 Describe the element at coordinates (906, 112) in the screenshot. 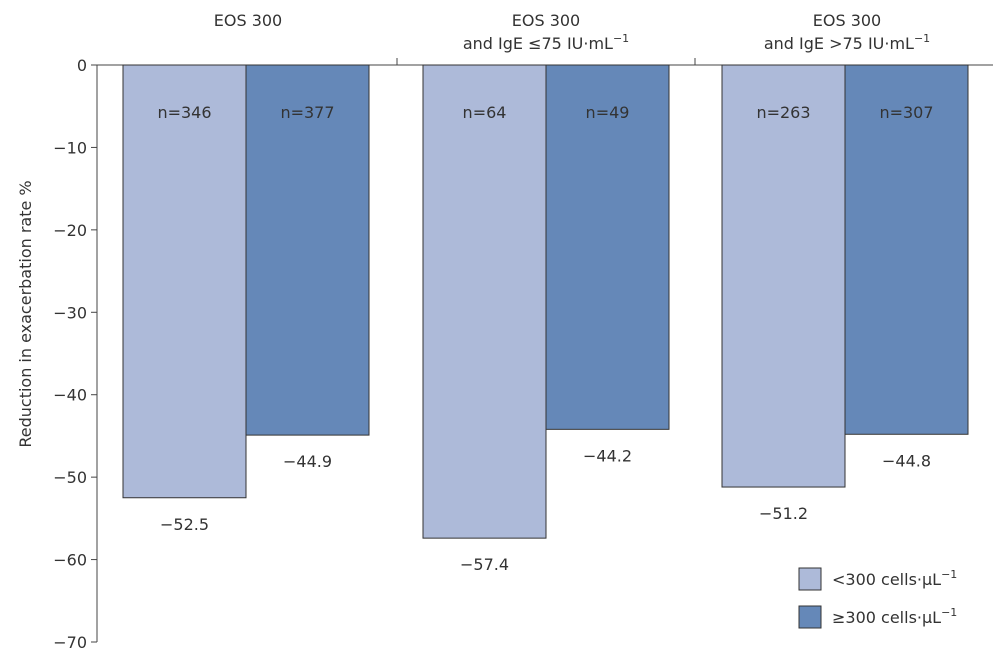

I see `n-label: n=307` at that location.